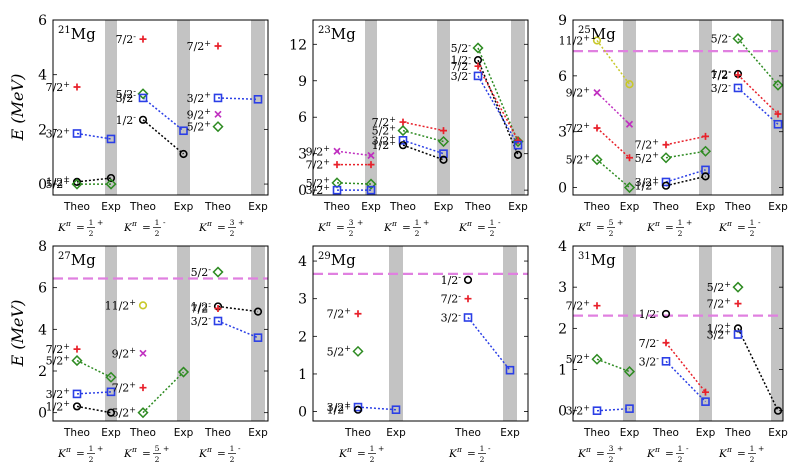 This screenshot has height=468, width=789. What do you see at coordinates (351, 222) in the screenshot?
I see `kpi-numerator: 3` at bounding box center [351, 222].